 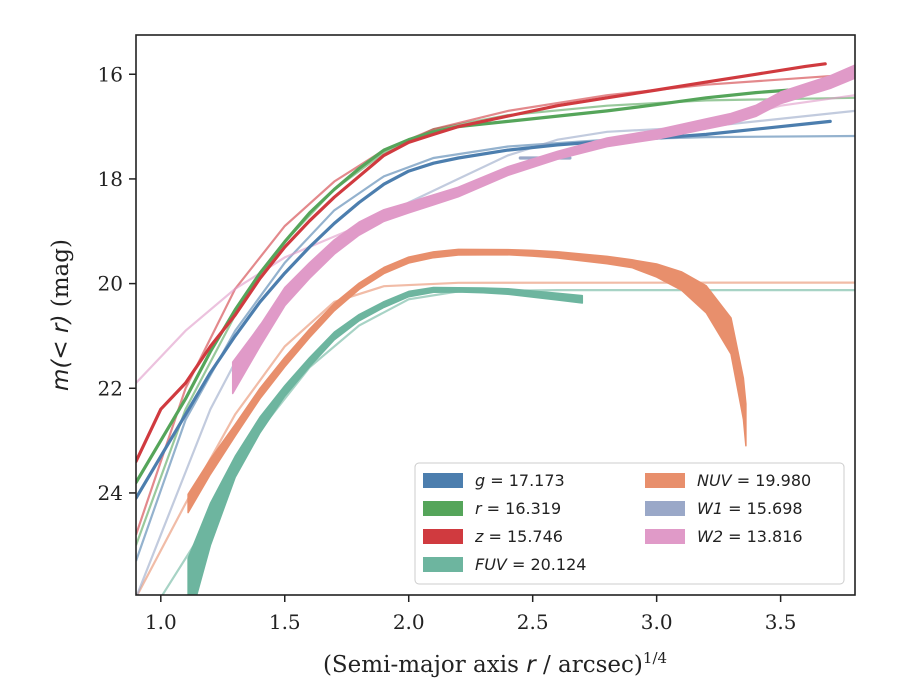 I want to click on y-tick-label: 20, so click(x=110, y=284).